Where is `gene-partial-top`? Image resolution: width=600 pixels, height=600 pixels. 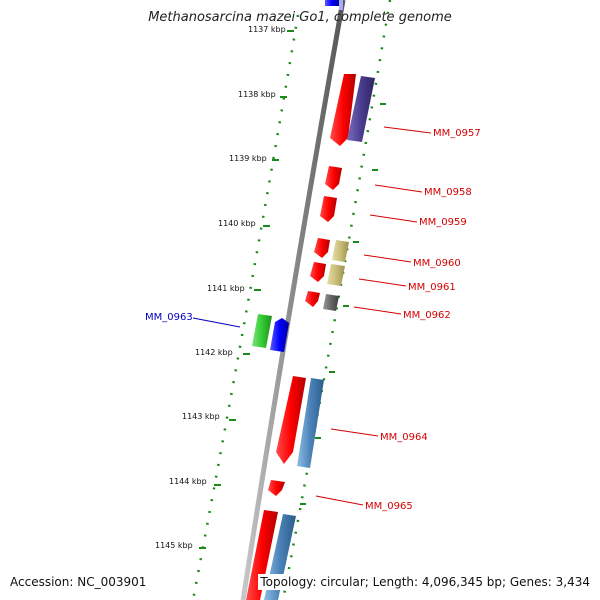 gene-partial-top is located at coordinates (332, 3).